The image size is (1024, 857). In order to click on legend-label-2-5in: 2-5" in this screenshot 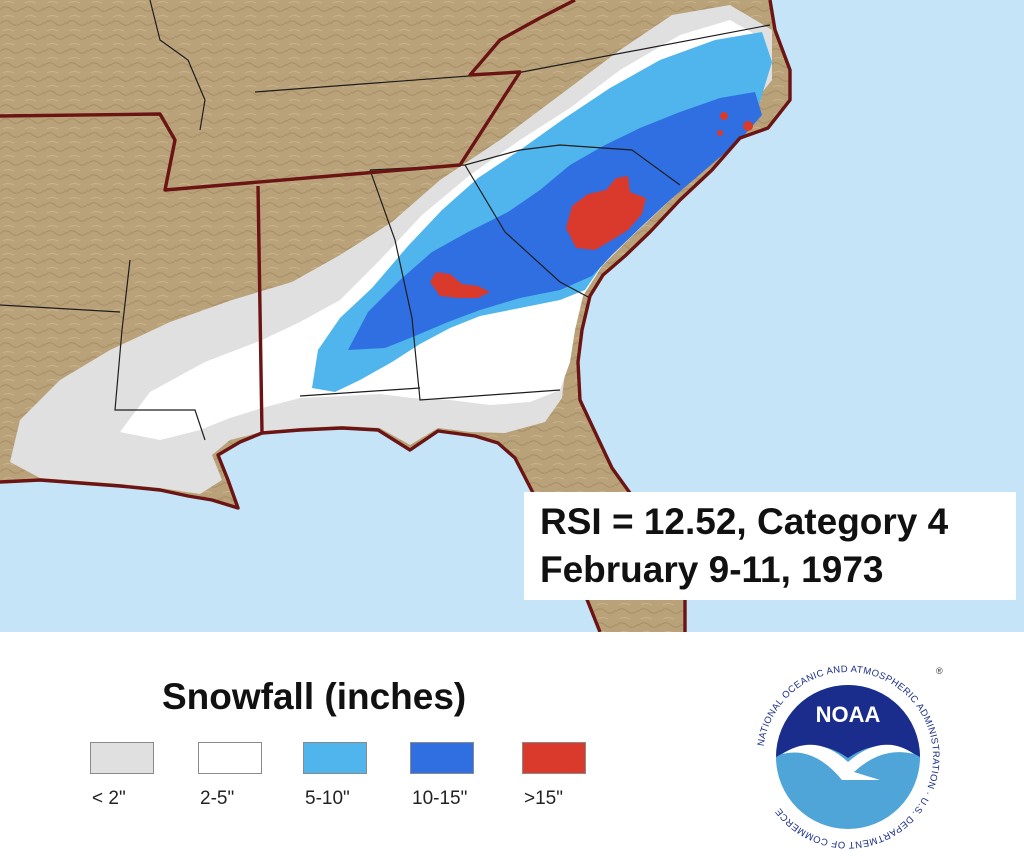, I will do `click(217, 798)`.